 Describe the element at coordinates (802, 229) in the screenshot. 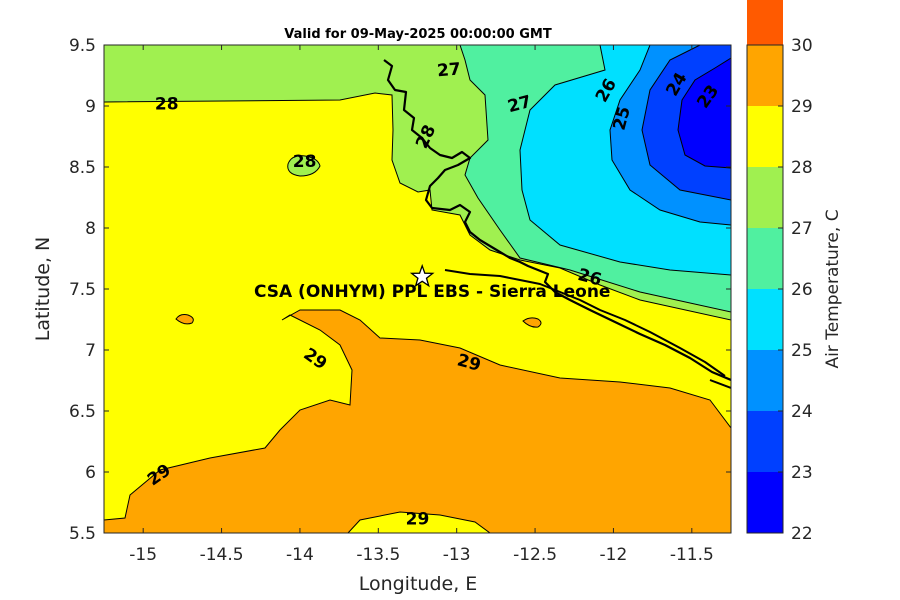

I see `colorbar-tick-label: 27` at that location.